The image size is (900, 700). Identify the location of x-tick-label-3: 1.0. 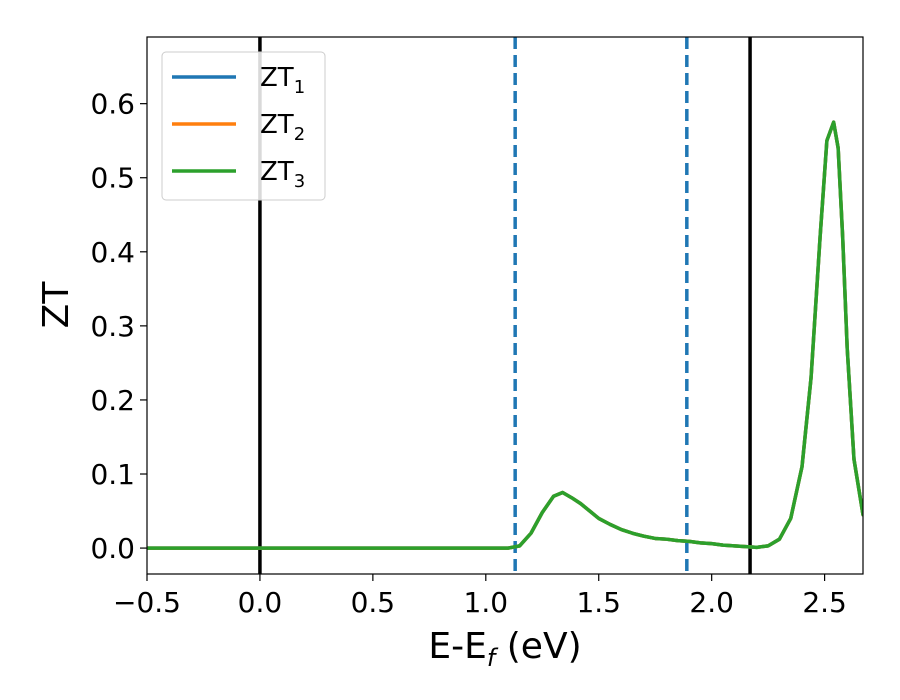
(486, 602).